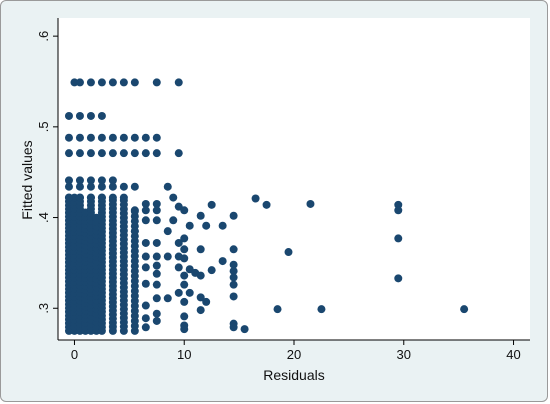 Image resolution: width=550 pixels, height=404 pixels. Describe the element at coordinates (293, 375) in the screenshot. I see `x-axis-label: Residuals` at that location.